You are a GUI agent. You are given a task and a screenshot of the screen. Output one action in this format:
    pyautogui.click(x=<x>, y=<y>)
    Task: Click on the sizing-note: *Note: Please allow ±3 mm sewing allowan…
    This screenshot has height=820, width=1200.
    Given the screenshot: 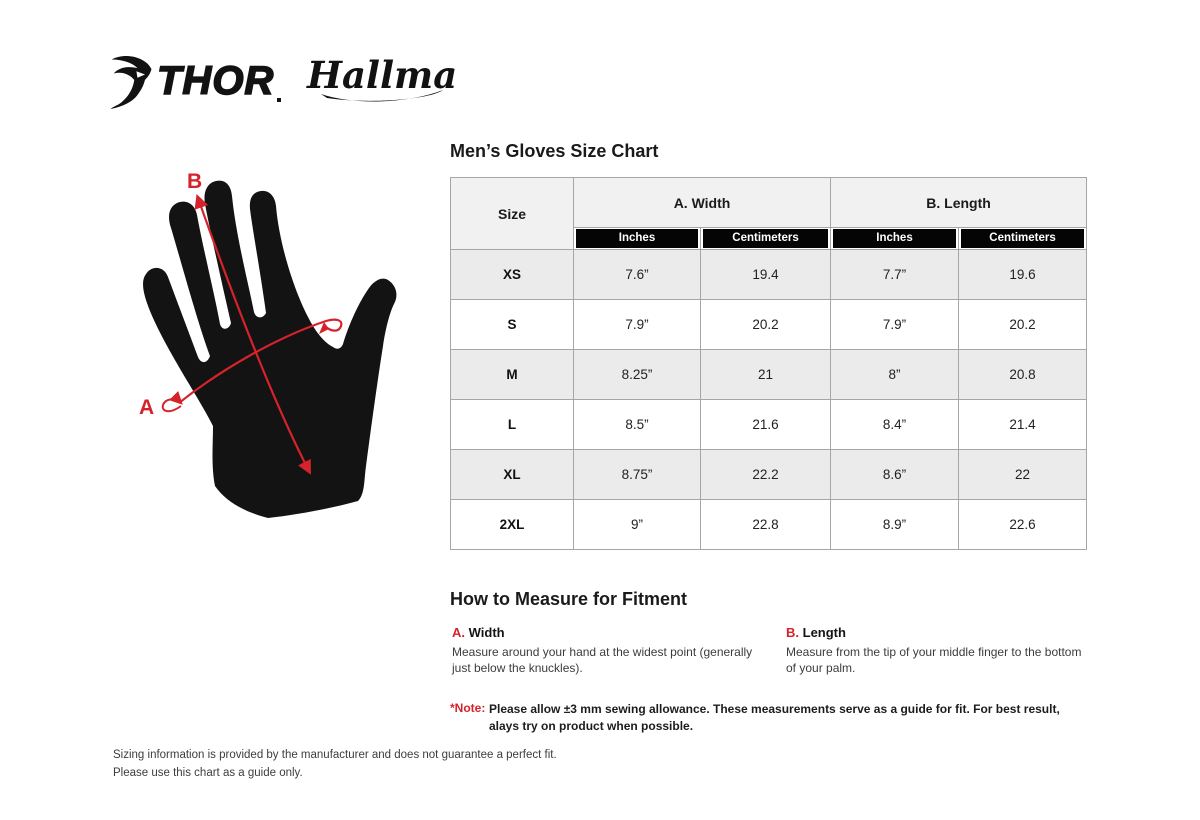 What is the action you would take?
    pyautogui.click(x=772, y=718)
    